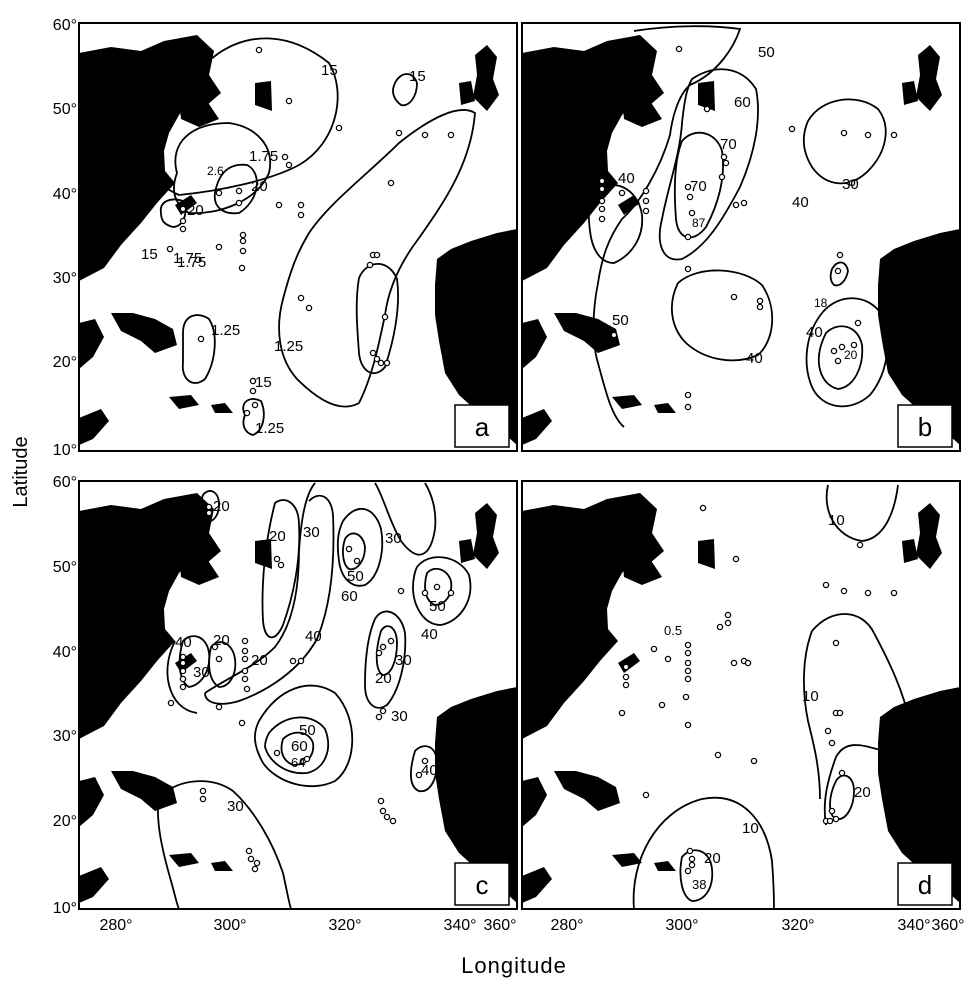 The height and width of the screenshot is (983, 973). Describe the element at coordinates (514, 965) in the screenshot. I see `x-axis-label: Longitude` at that location.